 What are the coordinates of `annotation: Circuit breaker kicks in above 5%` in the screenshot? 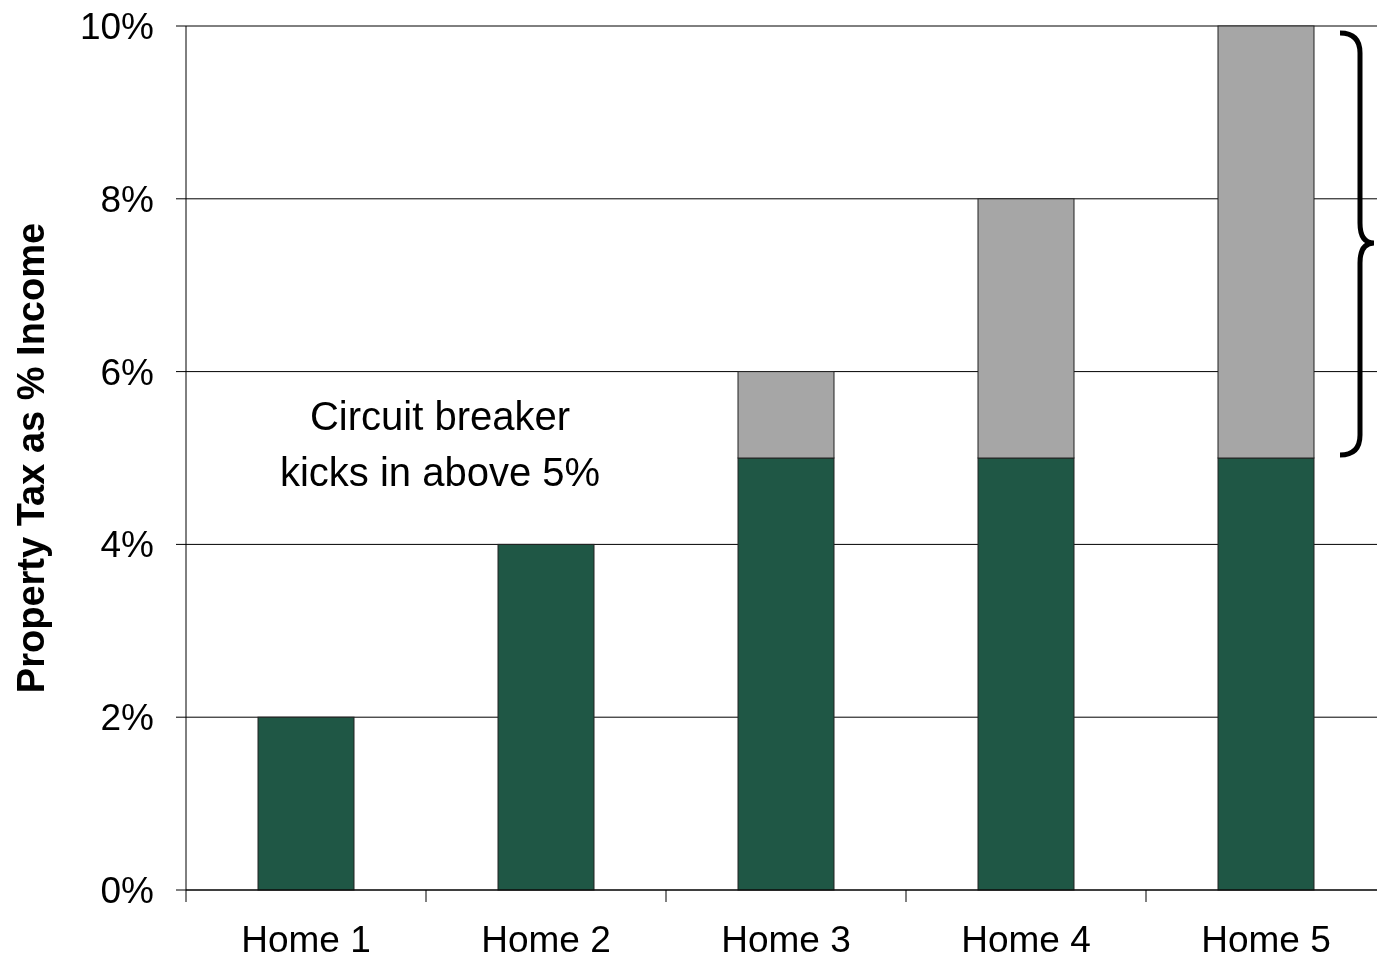 It's located at (440, 444).